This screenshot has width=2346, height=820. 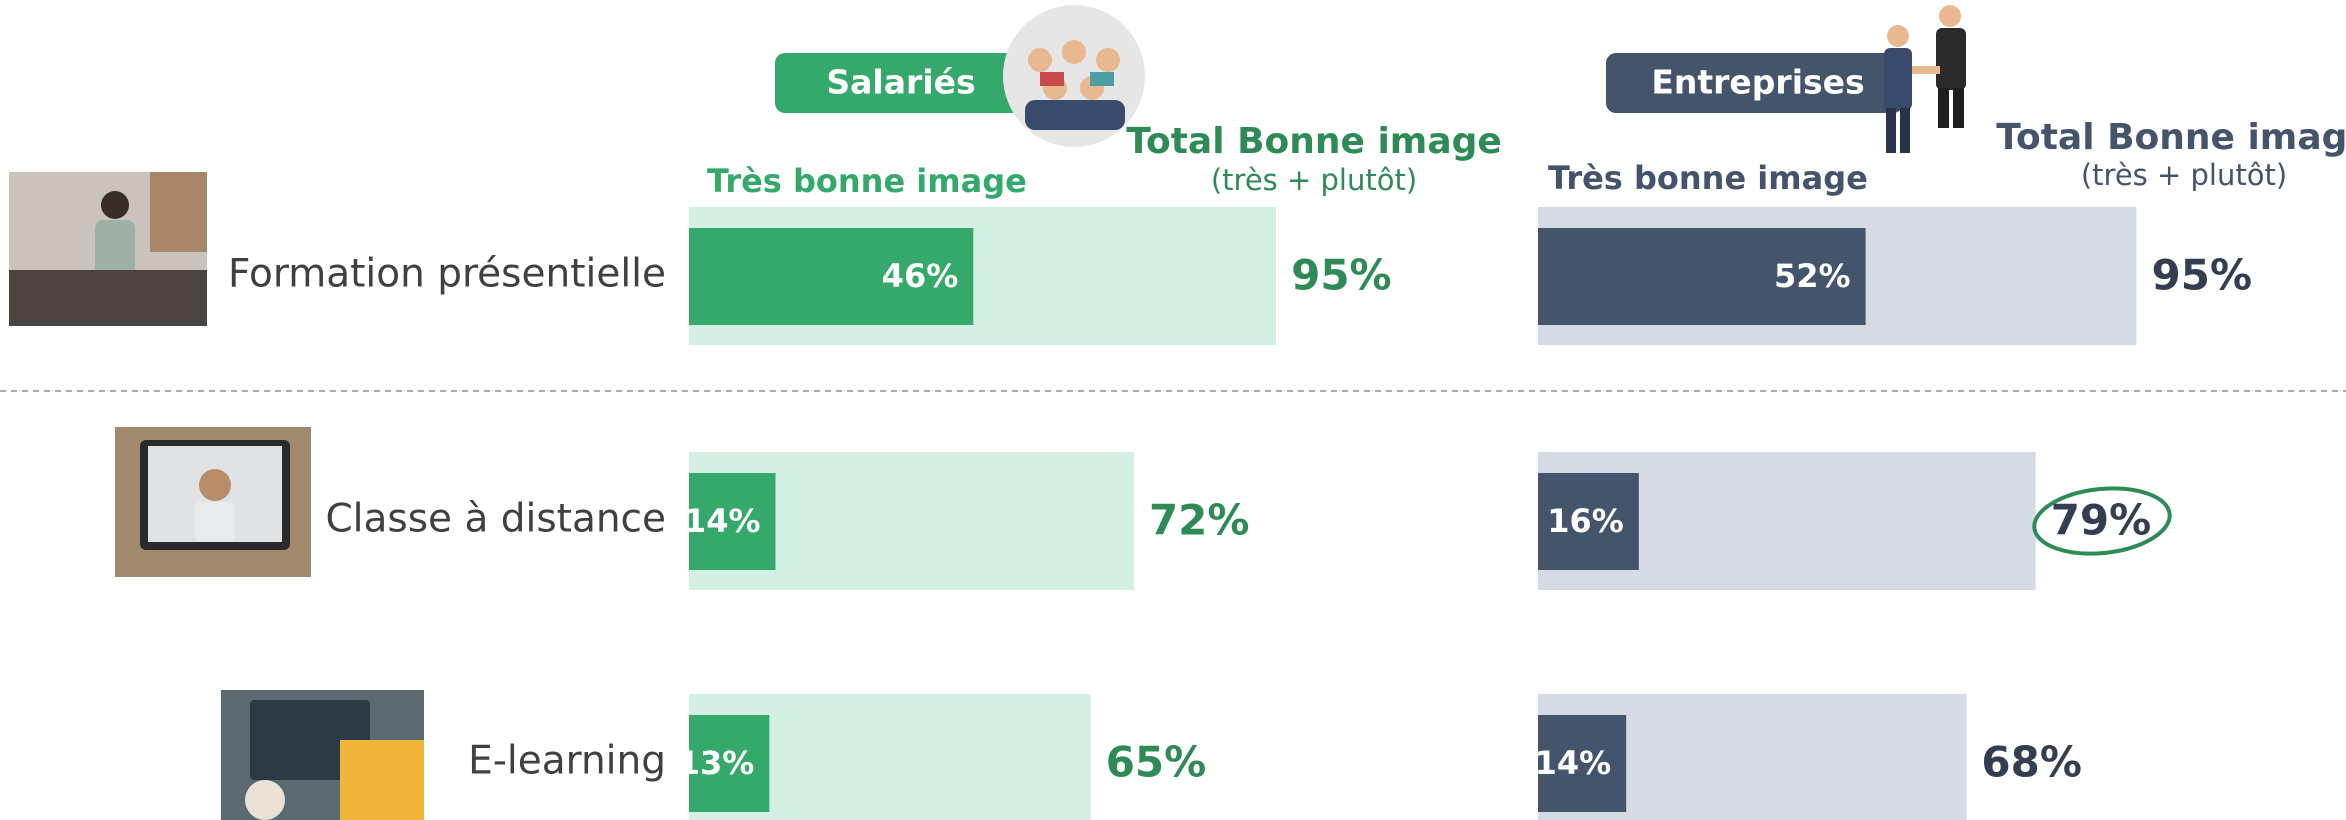 What do you see at coordinates (567, 761) in the screenshot?
I see `category-label: E-learning` at bounding box center [567, 761].